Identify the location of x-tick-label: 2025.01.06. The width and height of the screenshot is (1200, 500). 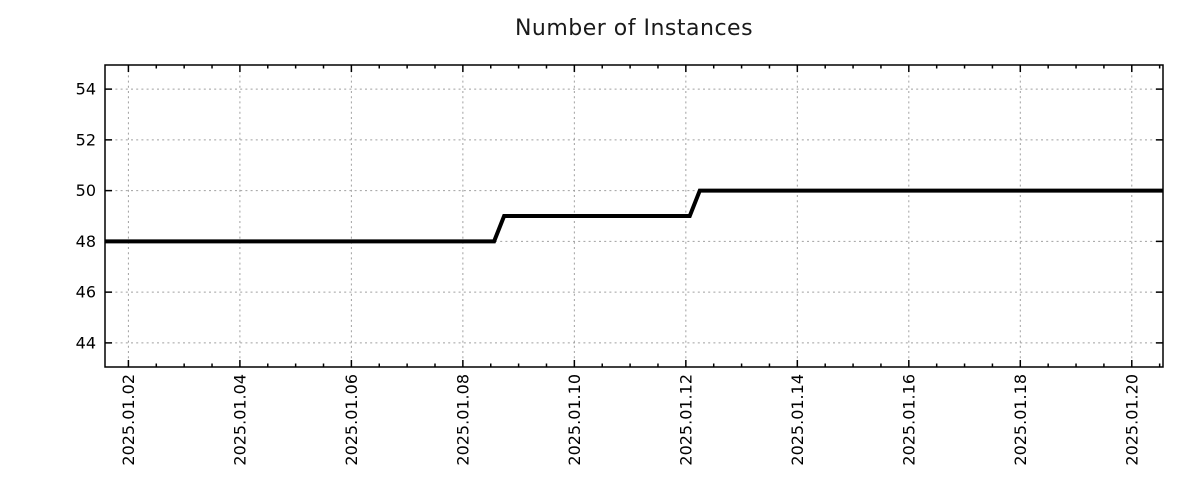
(351, 420).